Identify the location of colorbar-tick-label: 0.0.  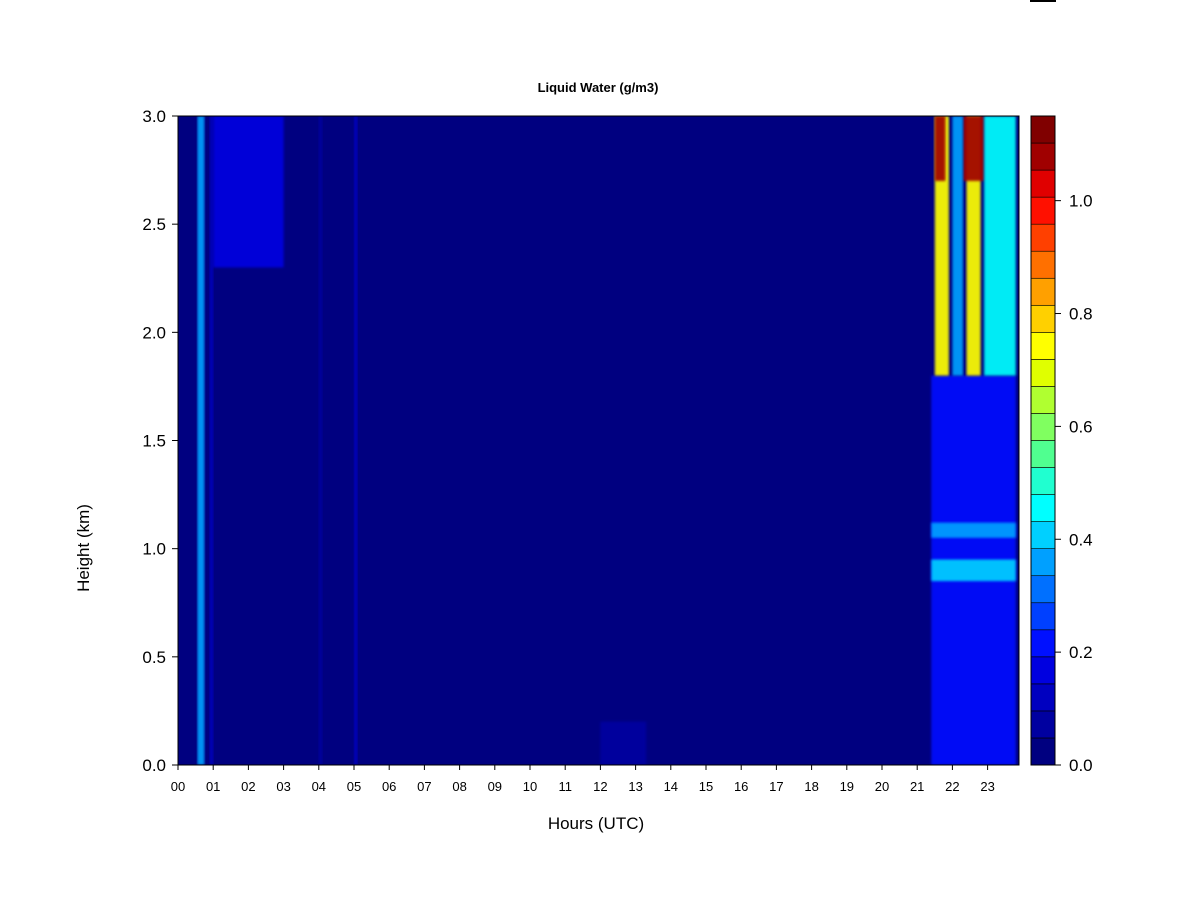
(1081, 765).